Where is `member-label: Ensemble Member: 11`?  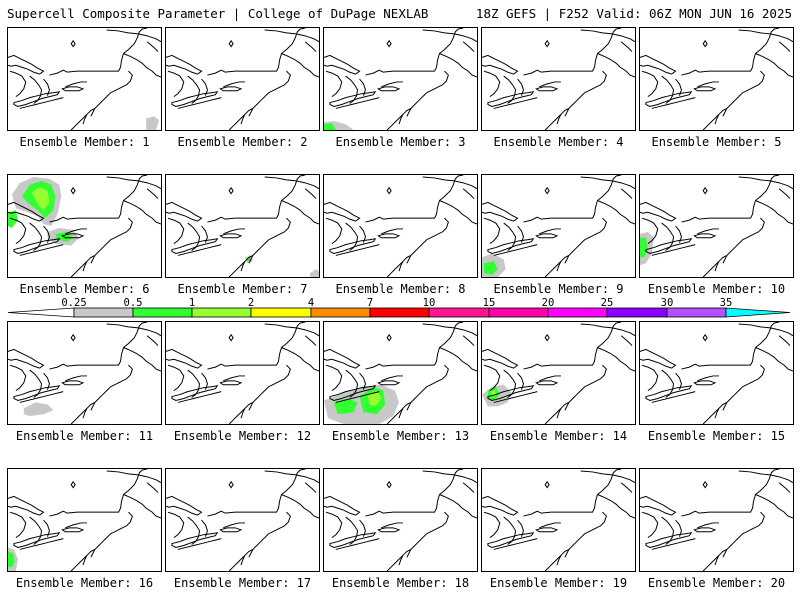 member-label: Ensemble Member: 11 is located at coordinates (84, 436).